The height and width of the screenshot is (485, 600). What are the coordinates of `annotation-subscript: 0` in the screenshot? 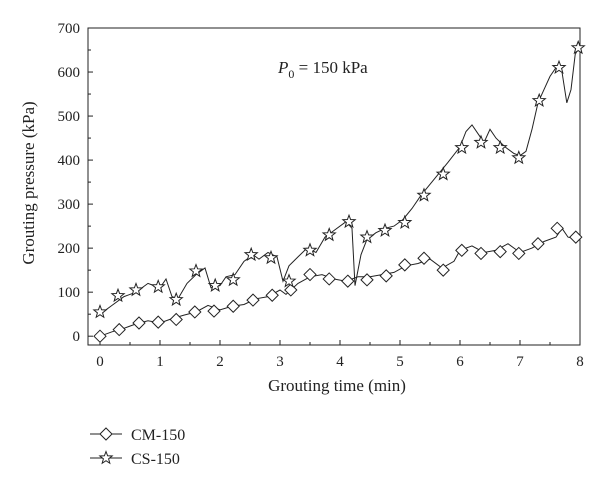 It's located at (291, 74).